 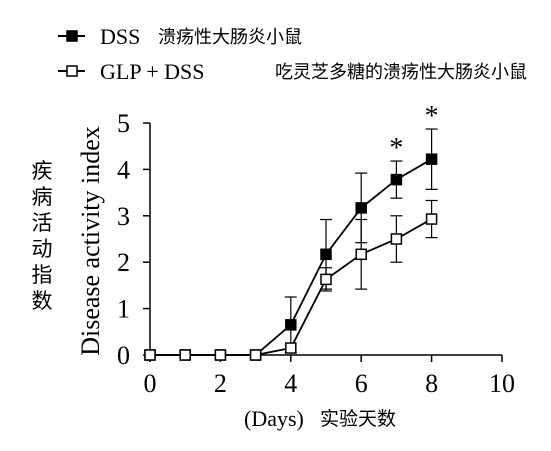 I want to click on y-axis-label-cjk-char: 病, so click(x=42, y=197).